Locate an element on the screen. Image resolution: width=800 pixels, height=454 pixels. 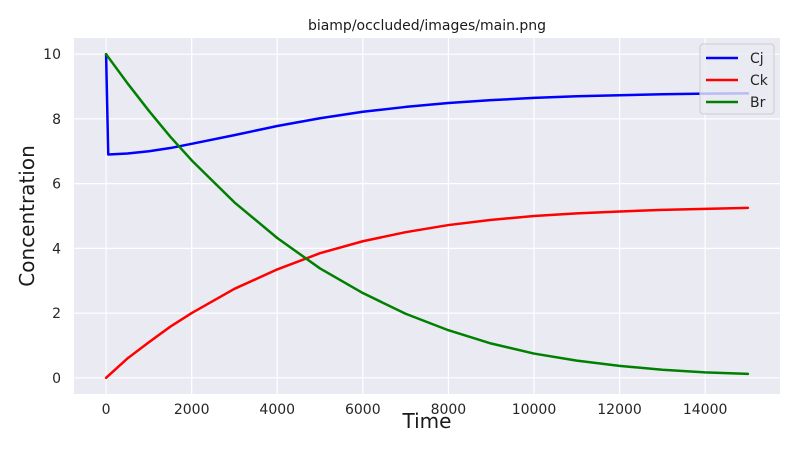
y-tick-label: 0 is located at coordinates (56, 379).